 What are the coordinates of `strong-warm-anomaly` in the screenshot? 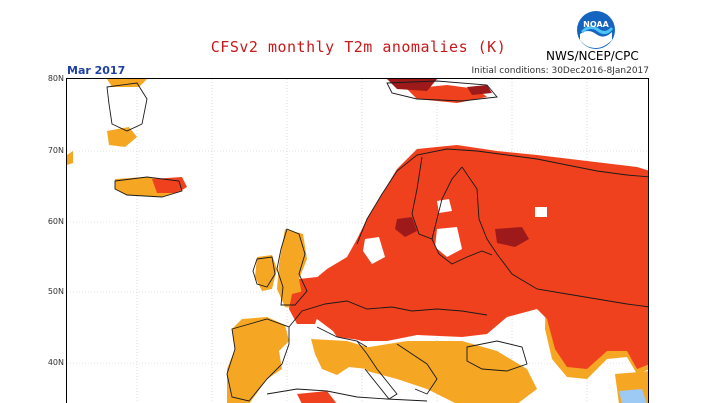 It's located at (458, 163).